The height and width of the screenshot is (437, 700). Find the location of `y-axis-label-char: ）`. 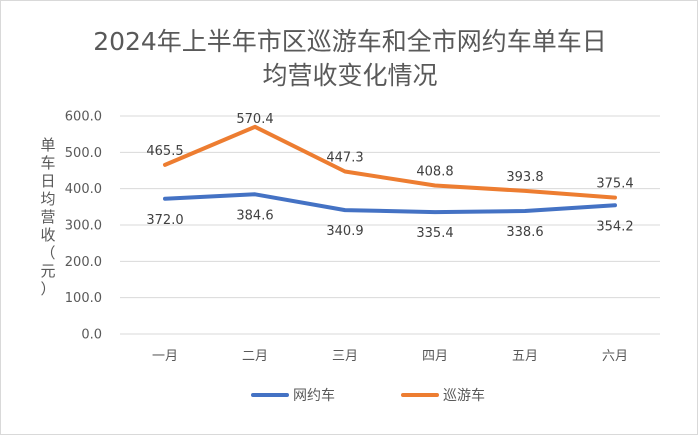

y-axis-label-char: ） is located at coordinates (47, 289).